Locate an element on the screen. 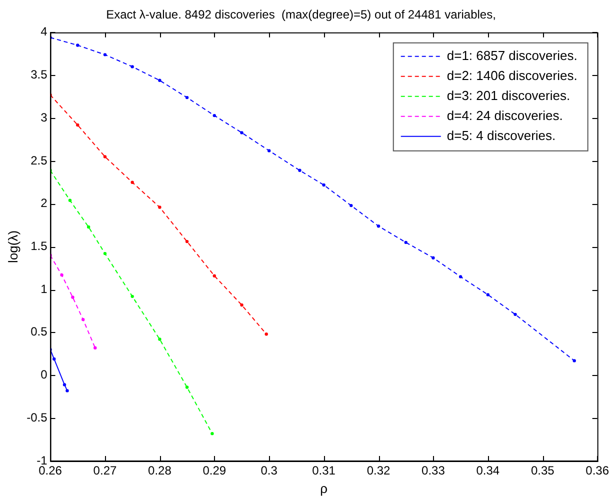 Image resolution: width=612 pixels, height=497 pixels. legend-label: d=2: 1406 discoveries. is located at coordinates (512, 75).